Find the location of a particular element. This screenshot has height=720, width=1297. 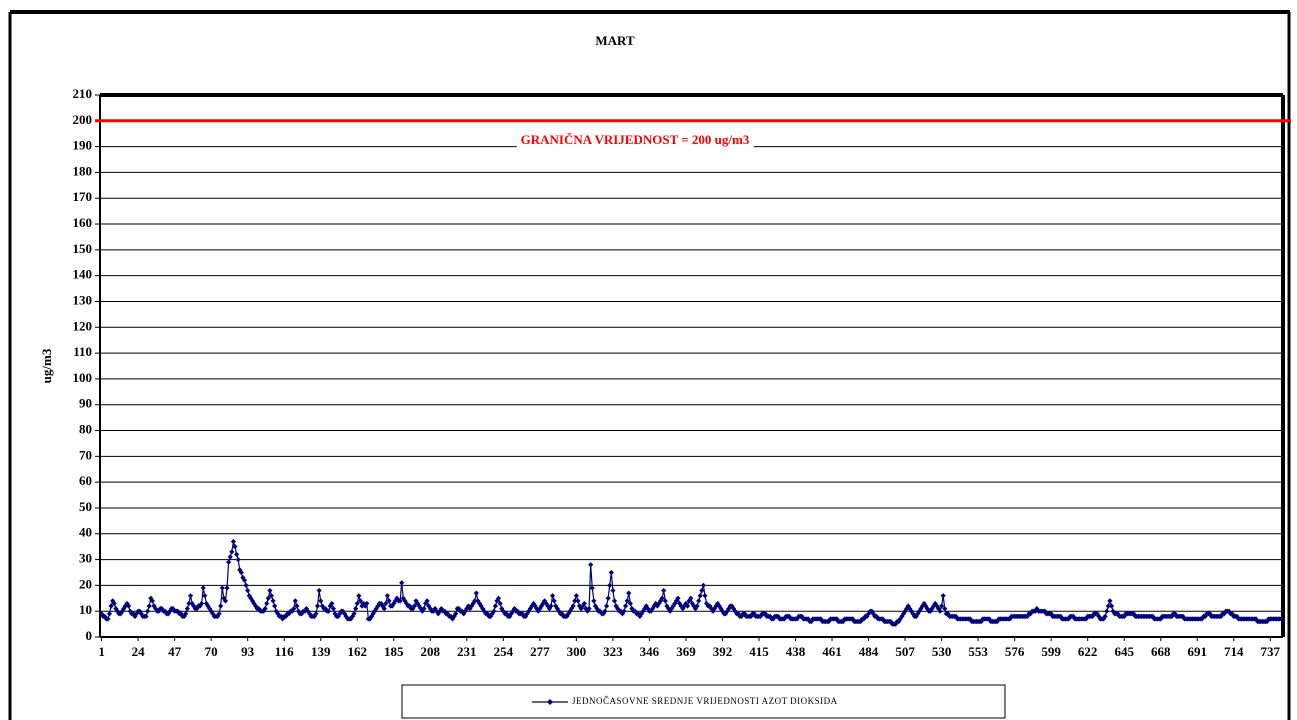

x-tick-label: 208 is located at coordinates (431, 651).